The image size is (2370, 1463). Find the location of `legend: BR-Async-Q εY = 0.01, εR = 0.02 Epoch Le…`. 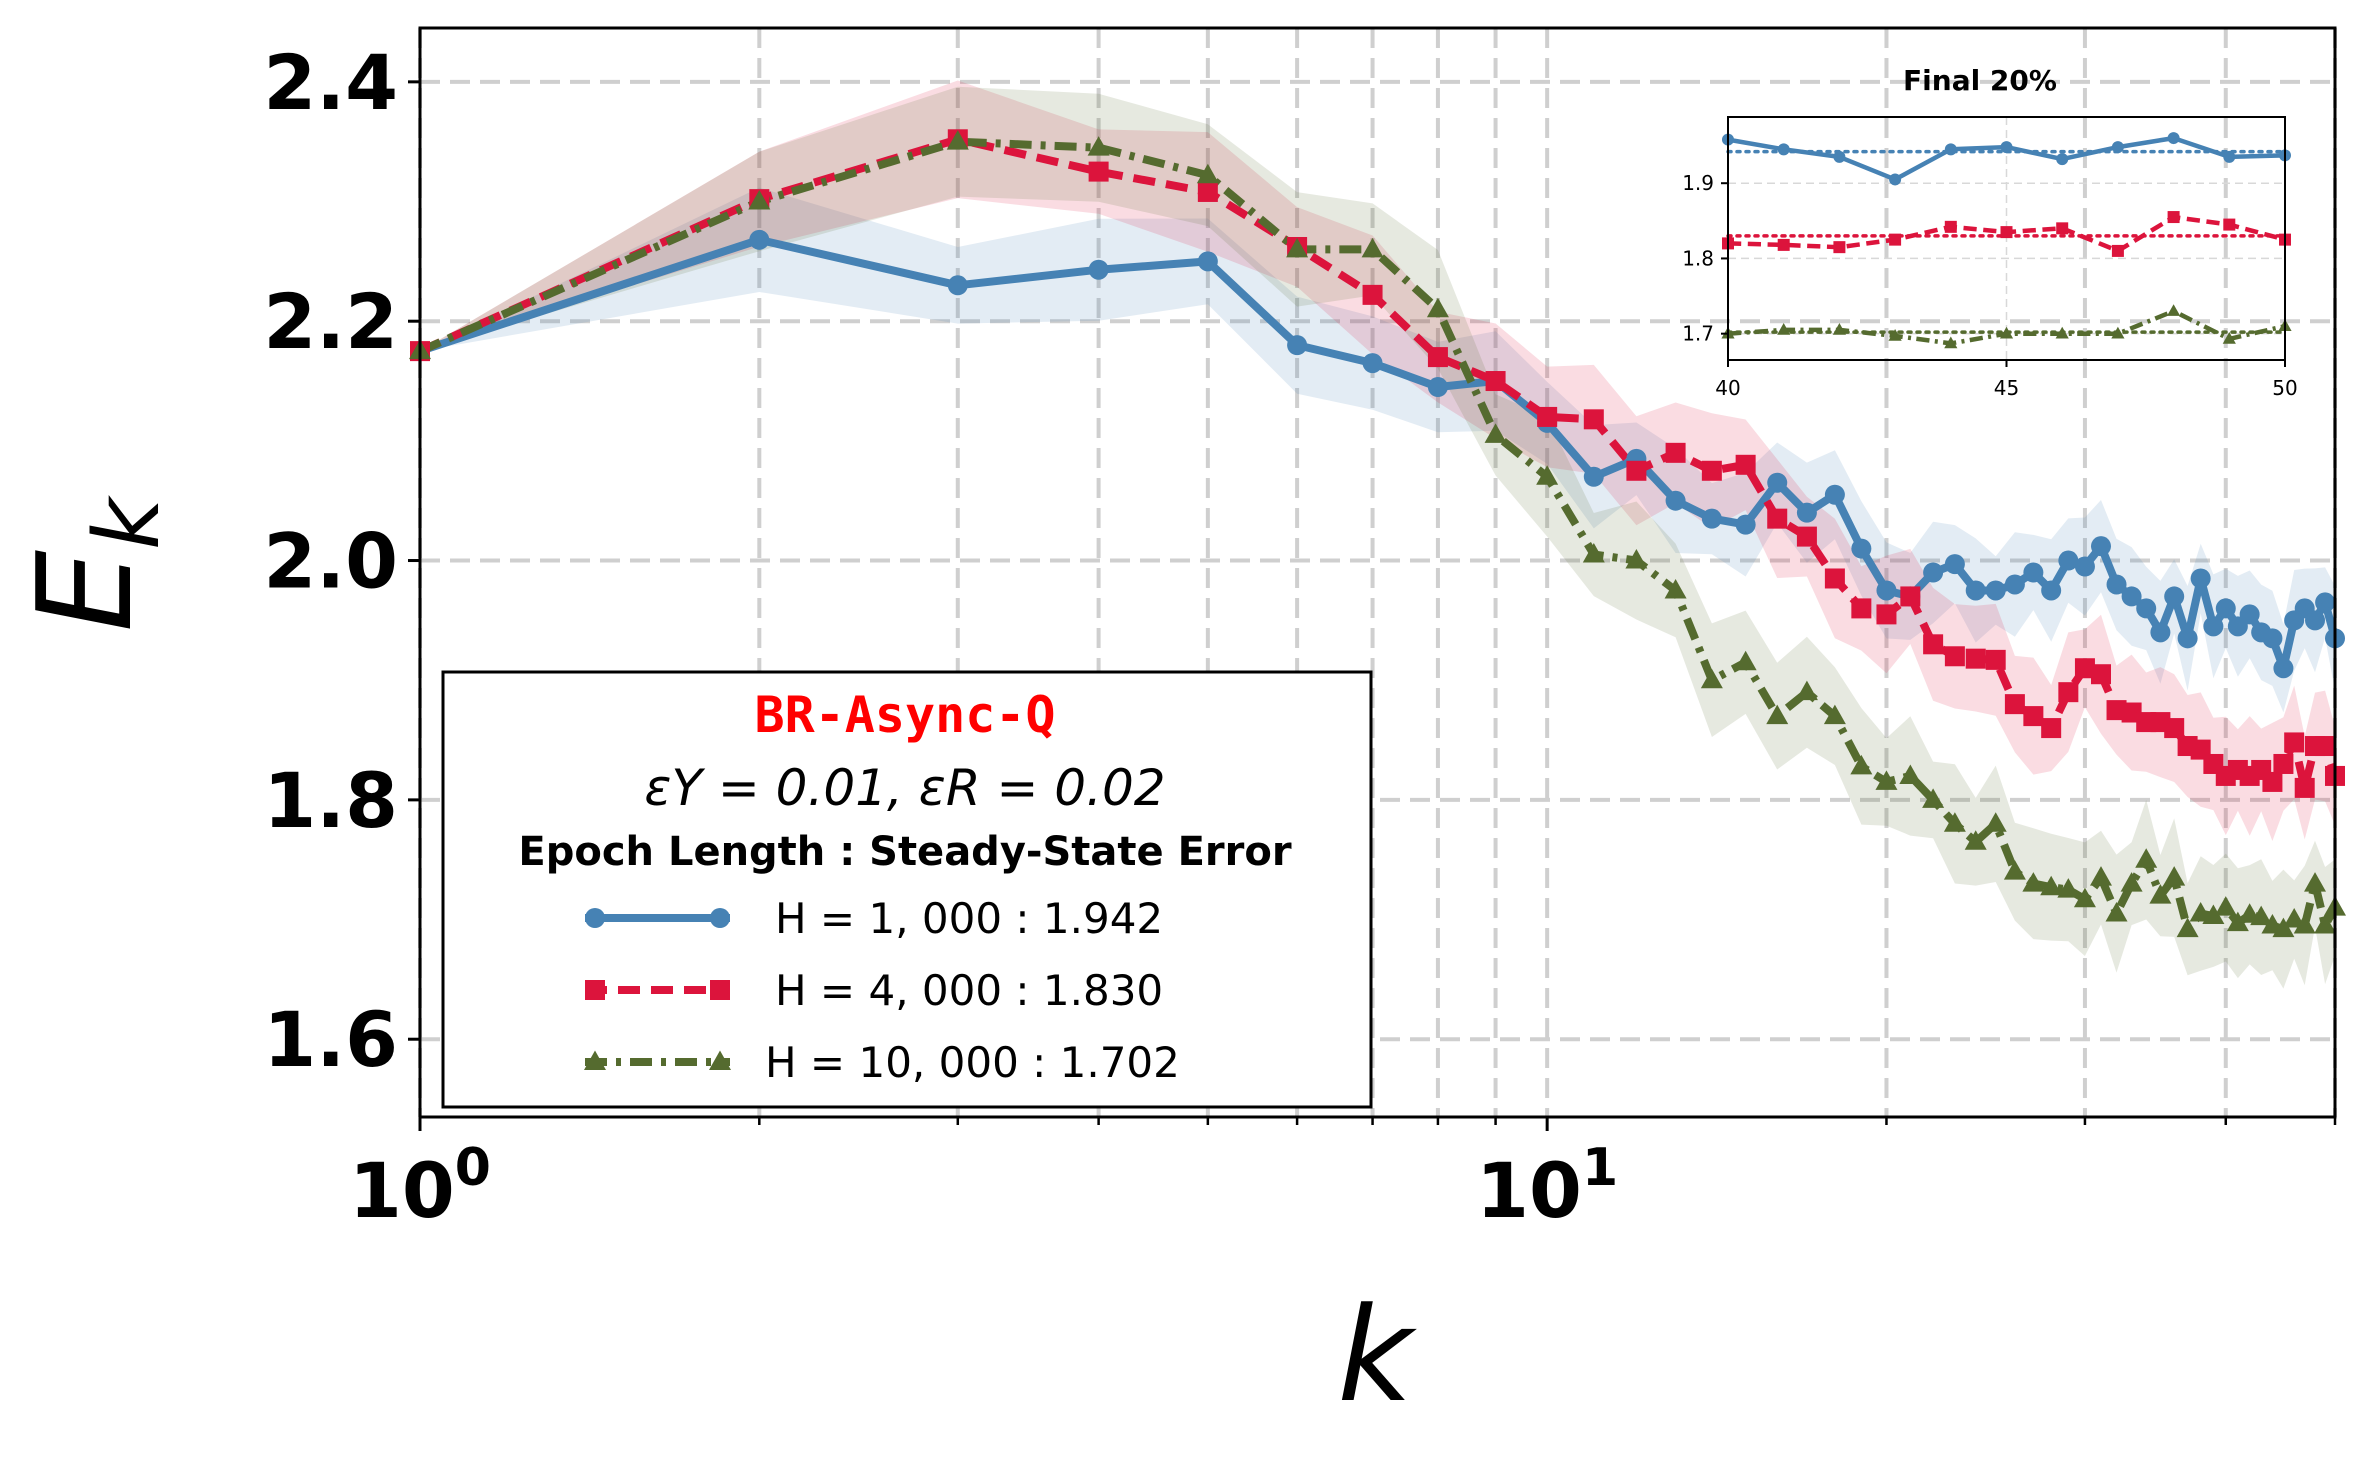

legend: BR-Async-Q εY = 0.01, εR = 0.02 Epoch Le… is located at coordinates (907, 889).